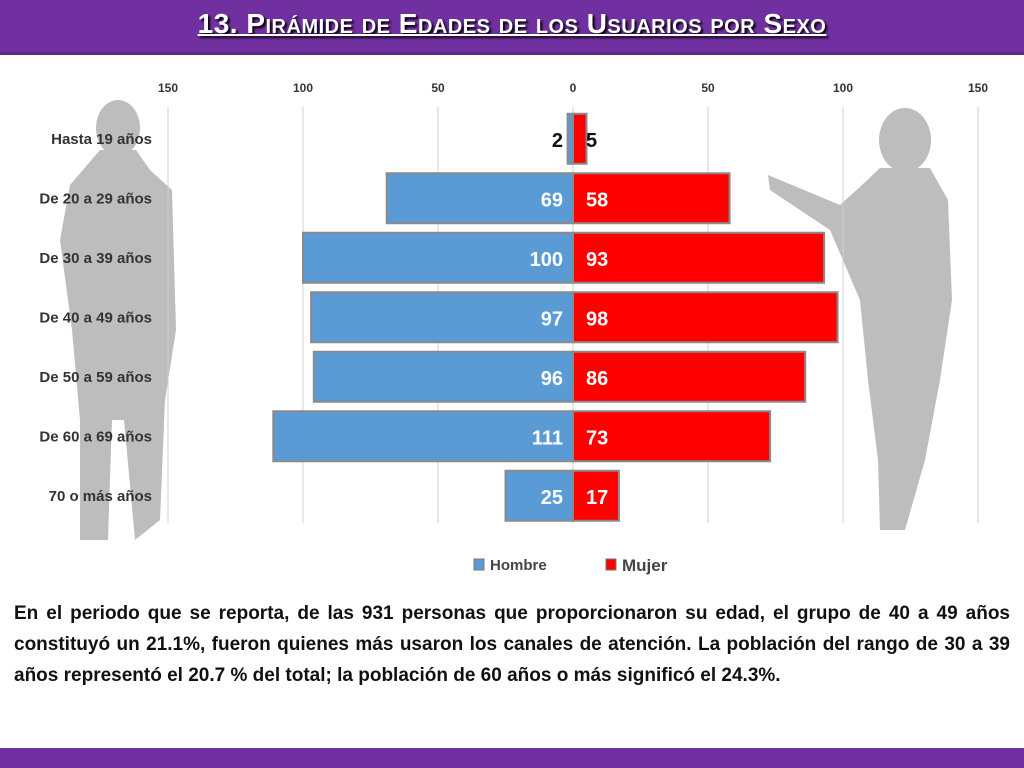  I want to click on mujer-value-label: 73, so click(597, 438).